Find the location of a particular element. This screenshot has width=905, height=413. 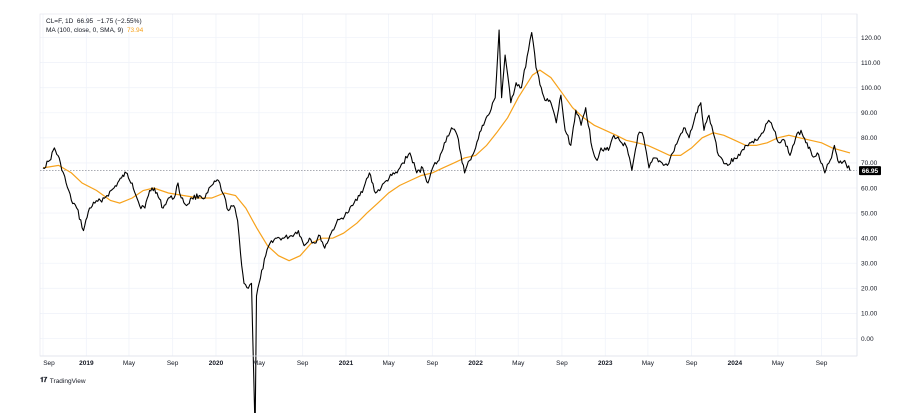

ma-value: 73.94 is located at coordinates (135, 30).